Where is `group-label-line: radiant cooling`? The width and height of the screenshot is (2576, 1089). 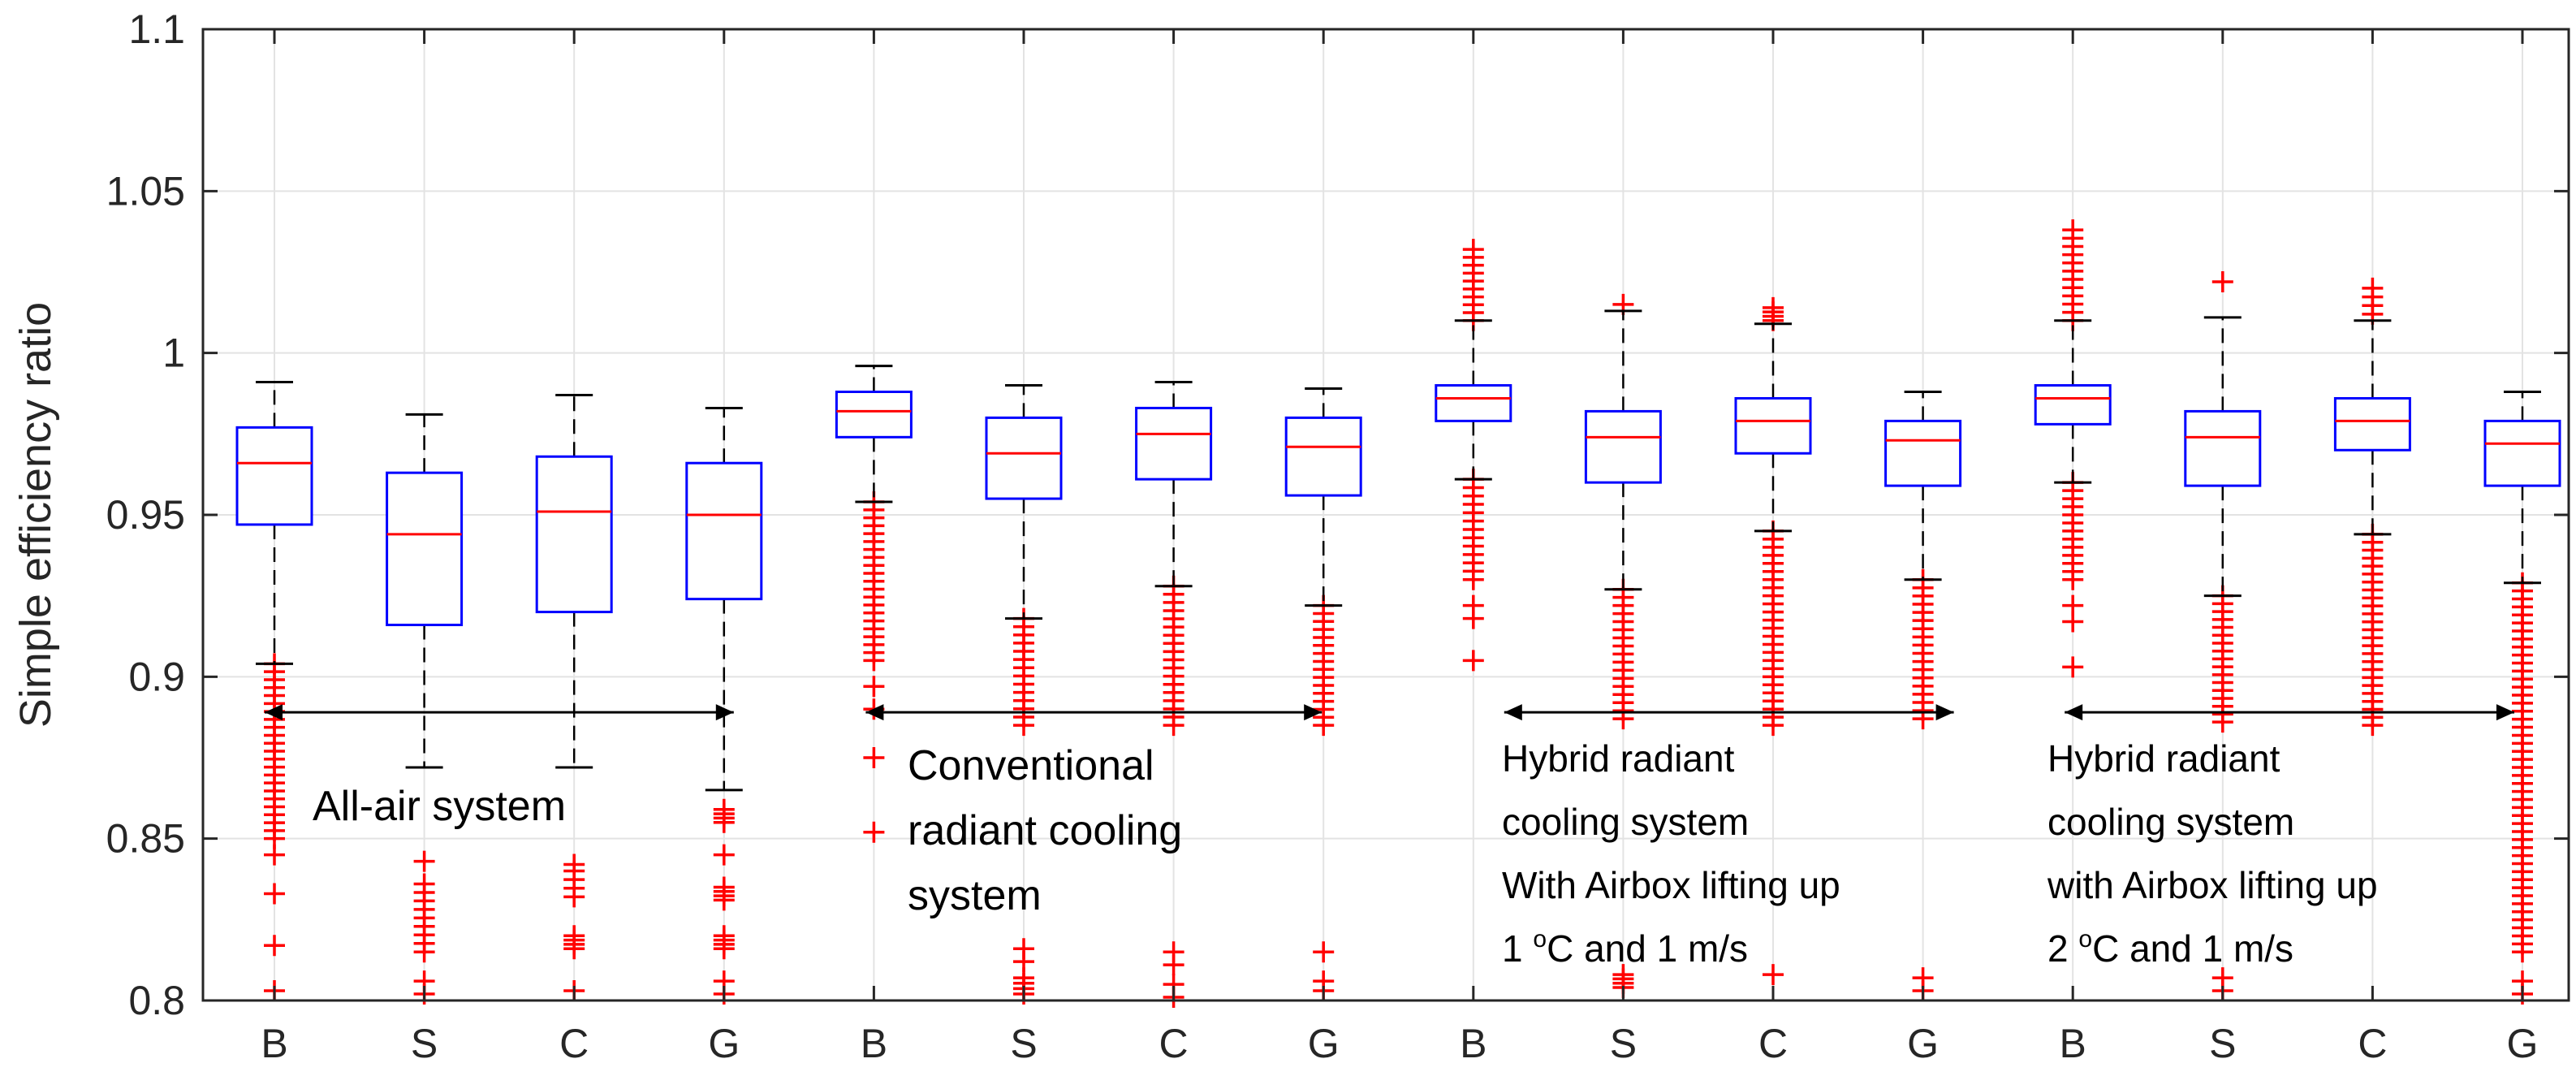
group-label-line: radiant cooling is located at coordinates (1045, 830).